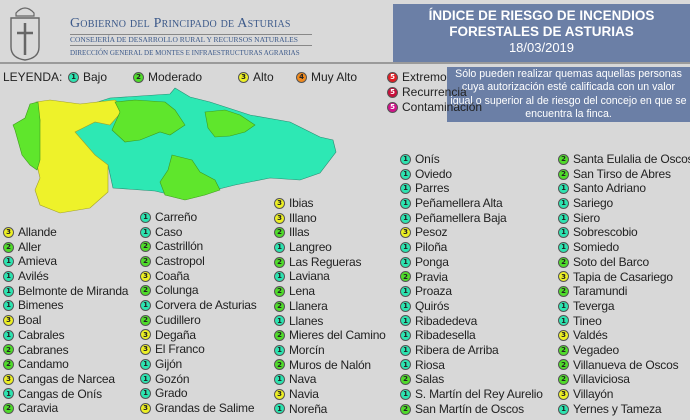 Image resolution: width=690 pixels, height=420 pixels. Describe the element at coordinates (325, 261) in the screenshot. I see `municipality-name: Las Regueras` at that location.